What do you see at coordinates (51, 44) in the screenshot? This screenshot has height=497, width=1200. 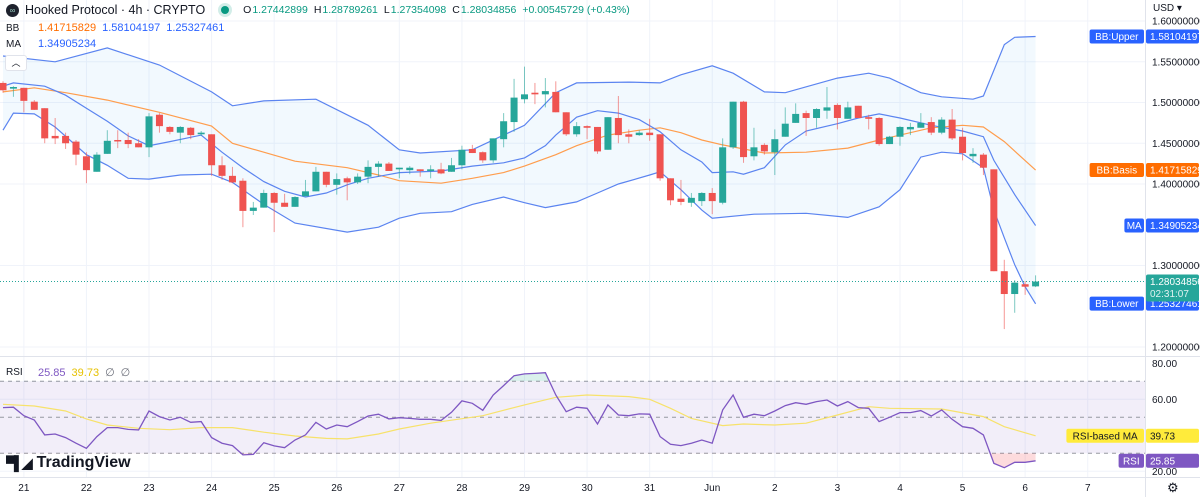 I see `ma-legend: MA 1.34905234` at bounding box center [51, 44].